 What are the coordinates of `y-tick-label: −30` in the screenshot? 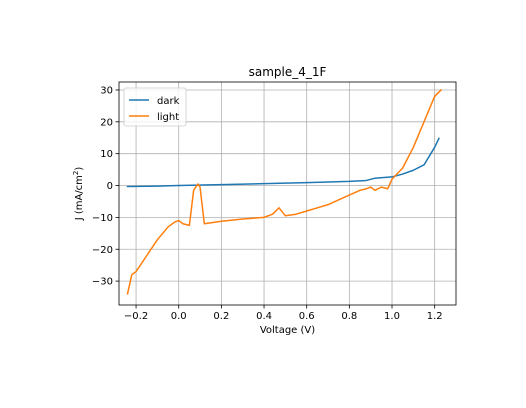 It's located at (102, 282).